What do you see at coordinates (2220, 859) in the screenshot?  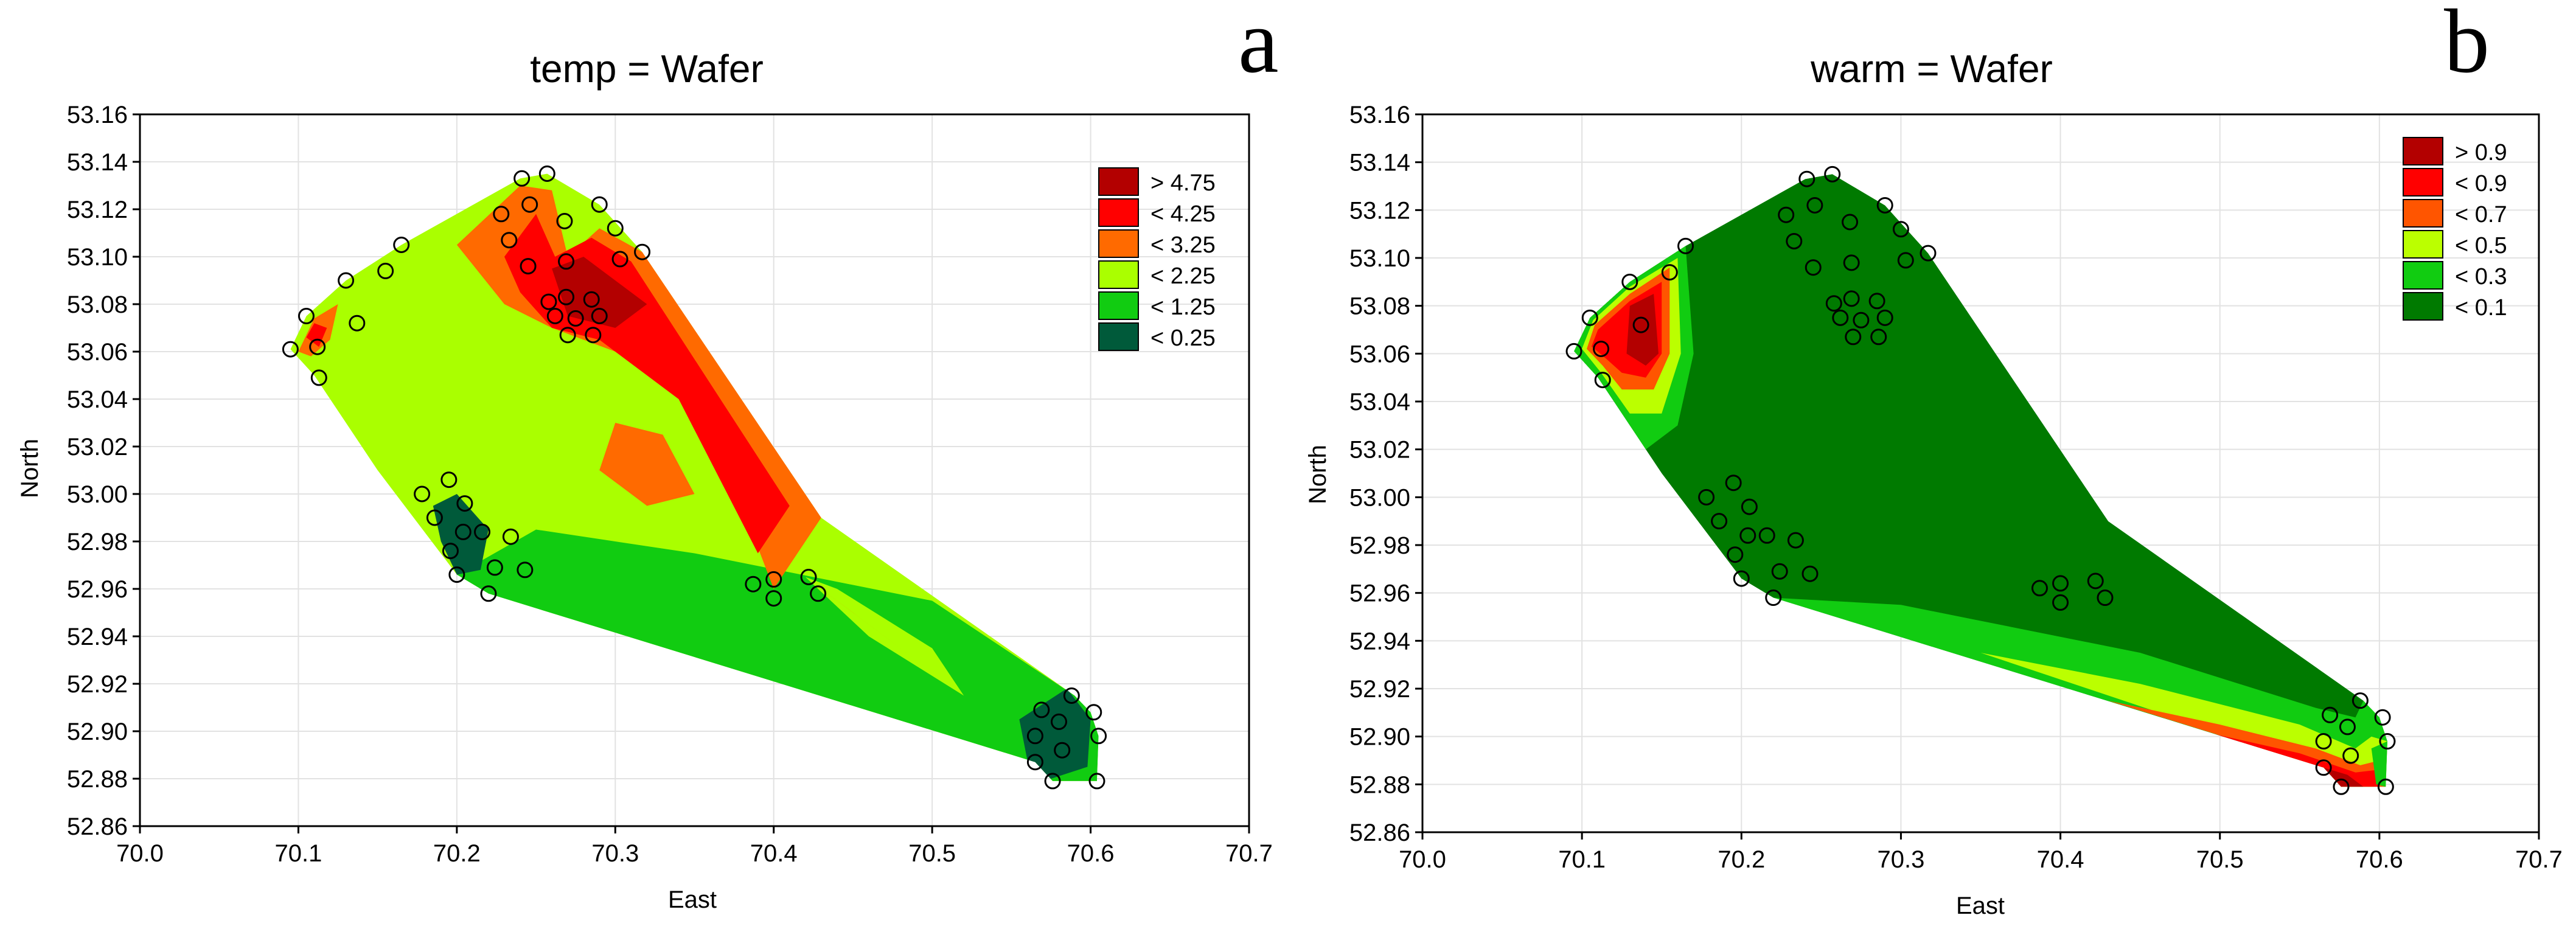 I see `x-tick-label: 70.5` at bounding box center [2220, 859].